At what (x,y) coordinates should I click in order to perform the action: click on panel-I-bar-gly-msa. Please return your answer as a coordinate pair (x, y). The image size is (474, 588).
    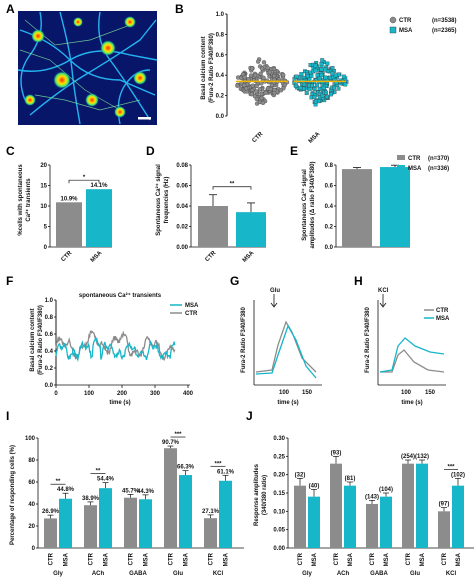
    Looking at the image, I should click on (65, 523).